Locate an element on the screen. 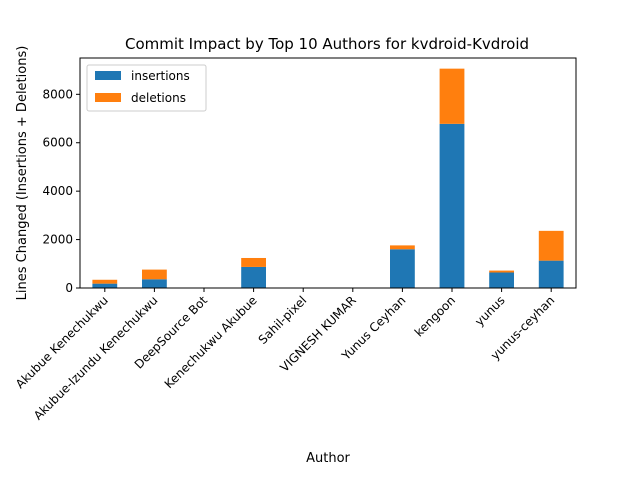  x-tick-label: Akubue Kenechukwu is located at coordinates (62, 342).